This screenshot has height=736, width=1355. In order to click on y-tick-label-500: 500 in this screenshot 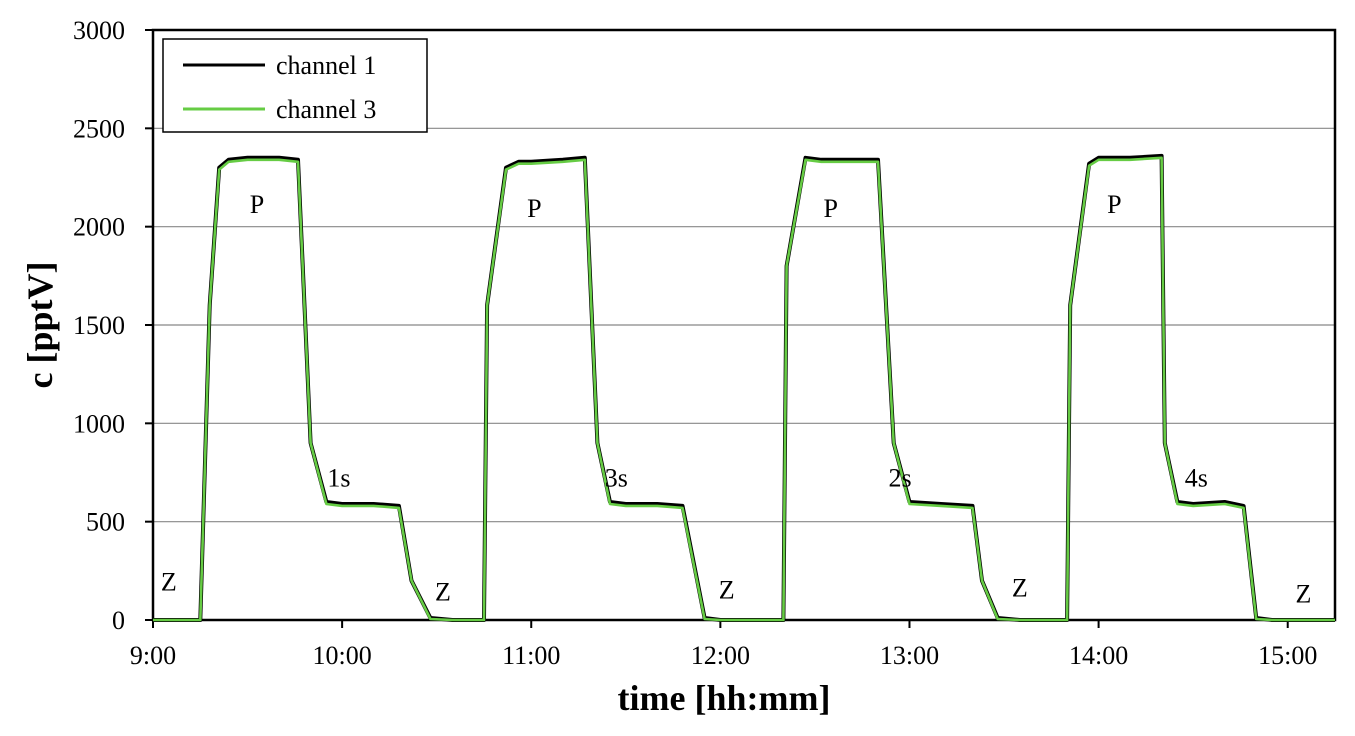, I will do `click(105, 522)`.